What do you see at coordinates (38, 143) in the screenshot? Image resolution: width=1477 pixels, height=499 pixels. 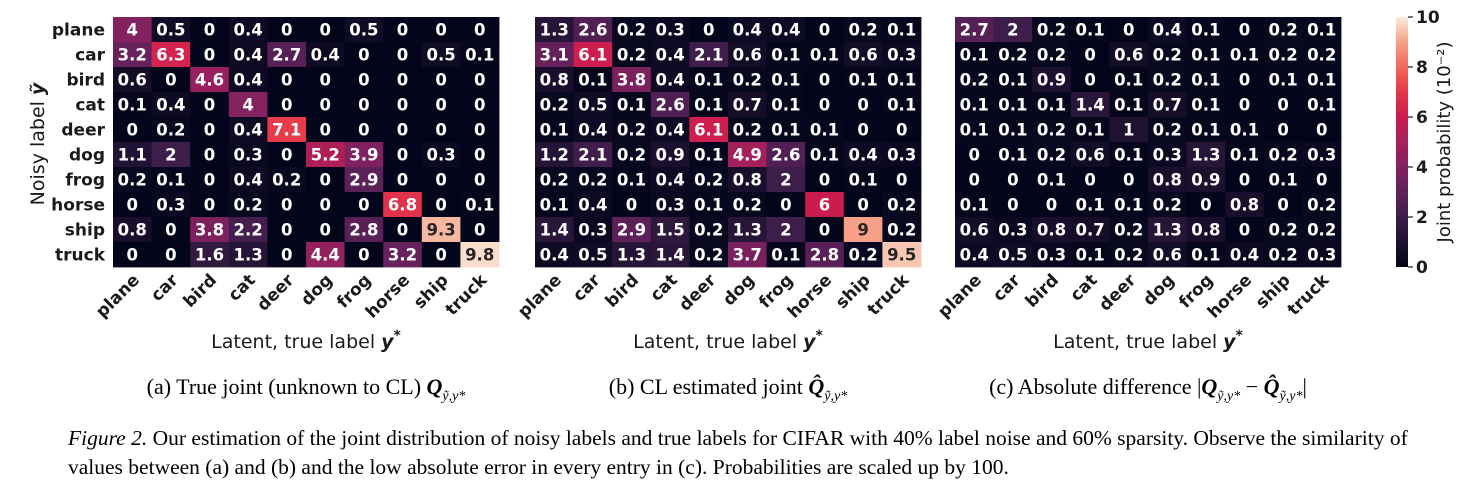 I see `y-axis-label: Noisy labelỹ` at bounding box center [38, 143].